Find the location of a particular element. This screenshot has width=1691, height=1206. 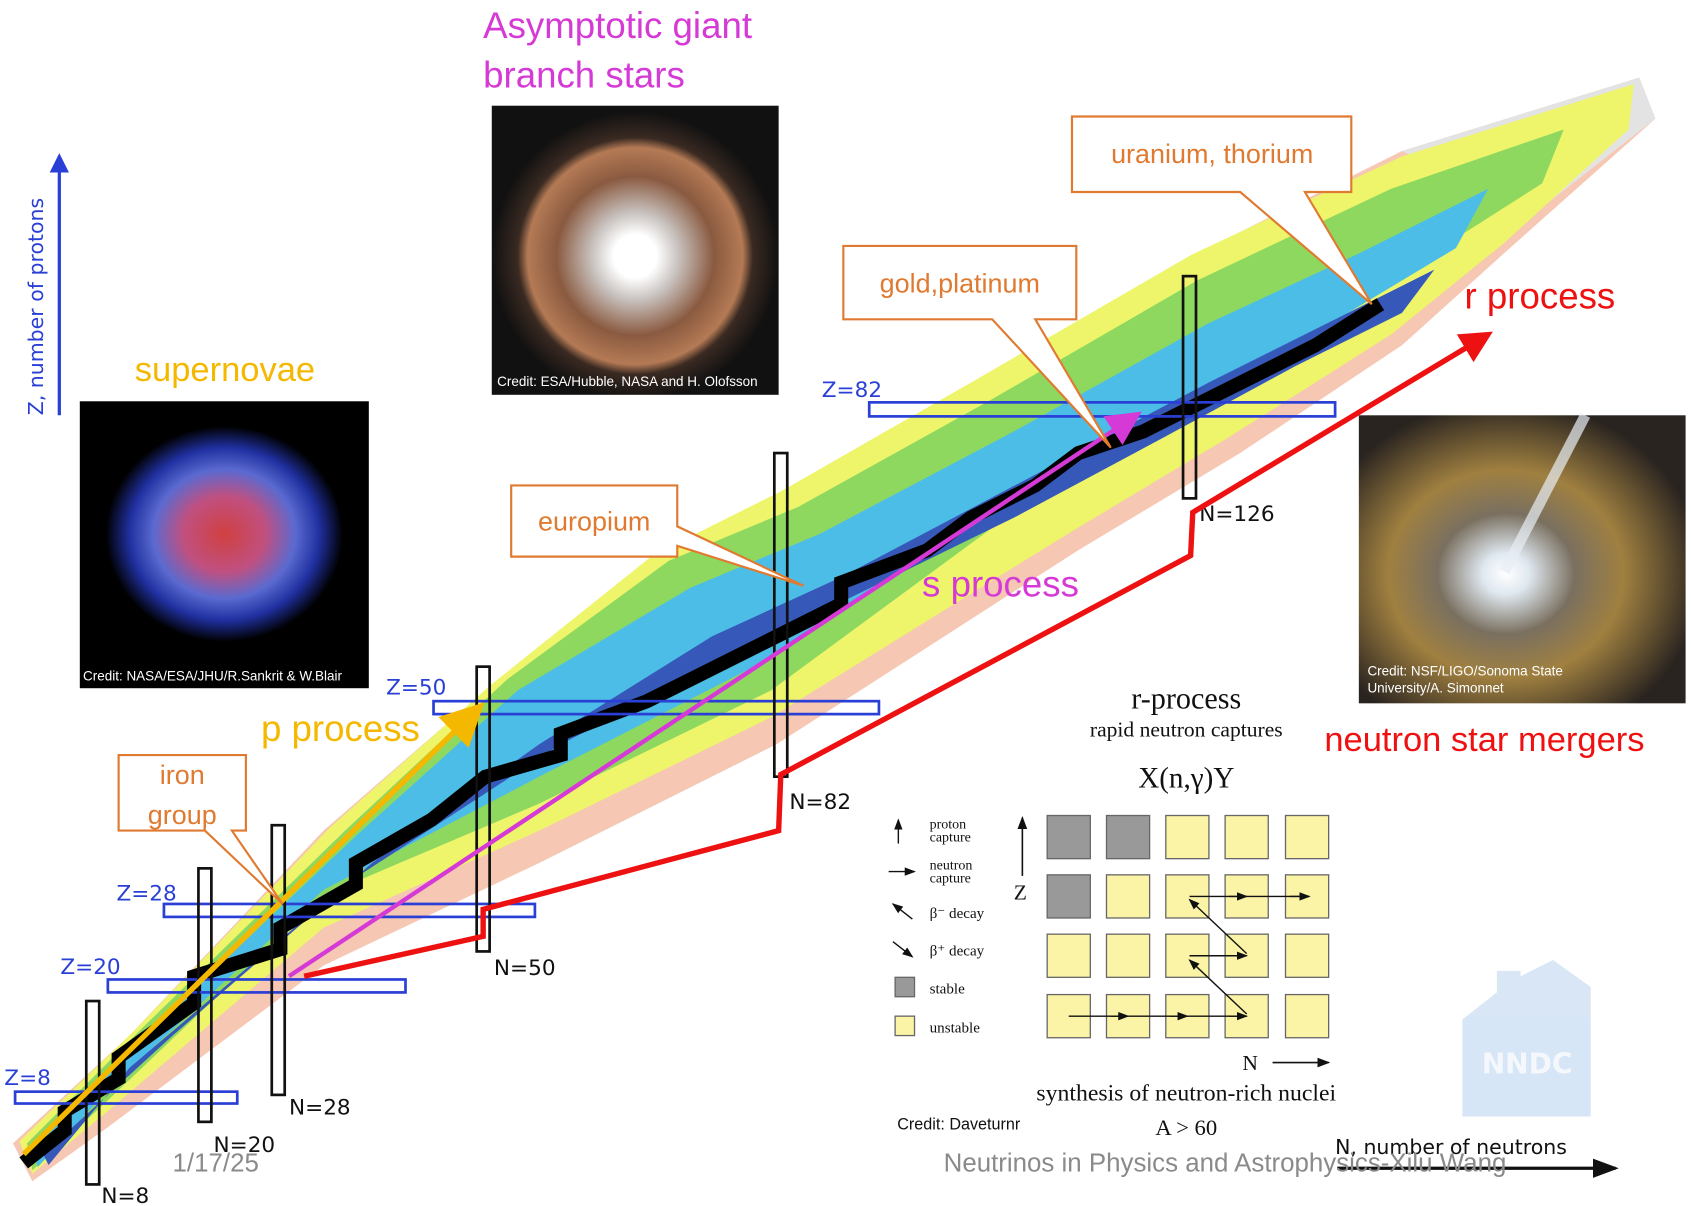

agb-photo-part is located at coordinates (635, 250).